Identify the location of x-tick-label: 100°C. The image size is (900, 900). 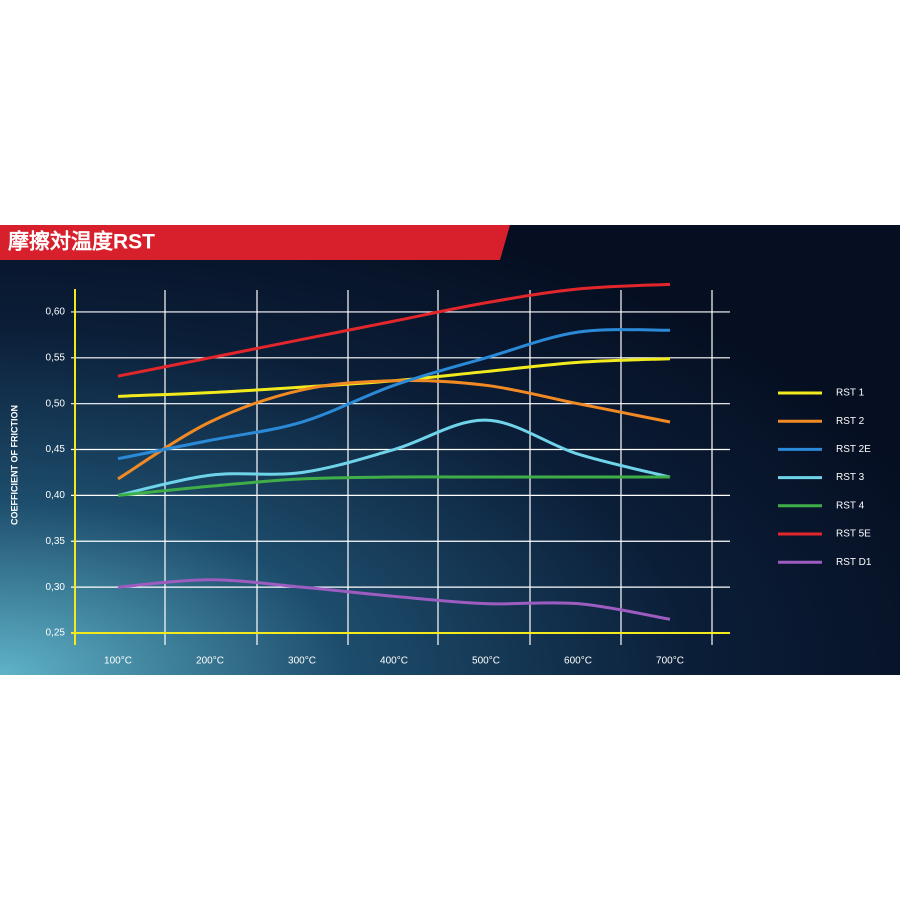
(118, 661).